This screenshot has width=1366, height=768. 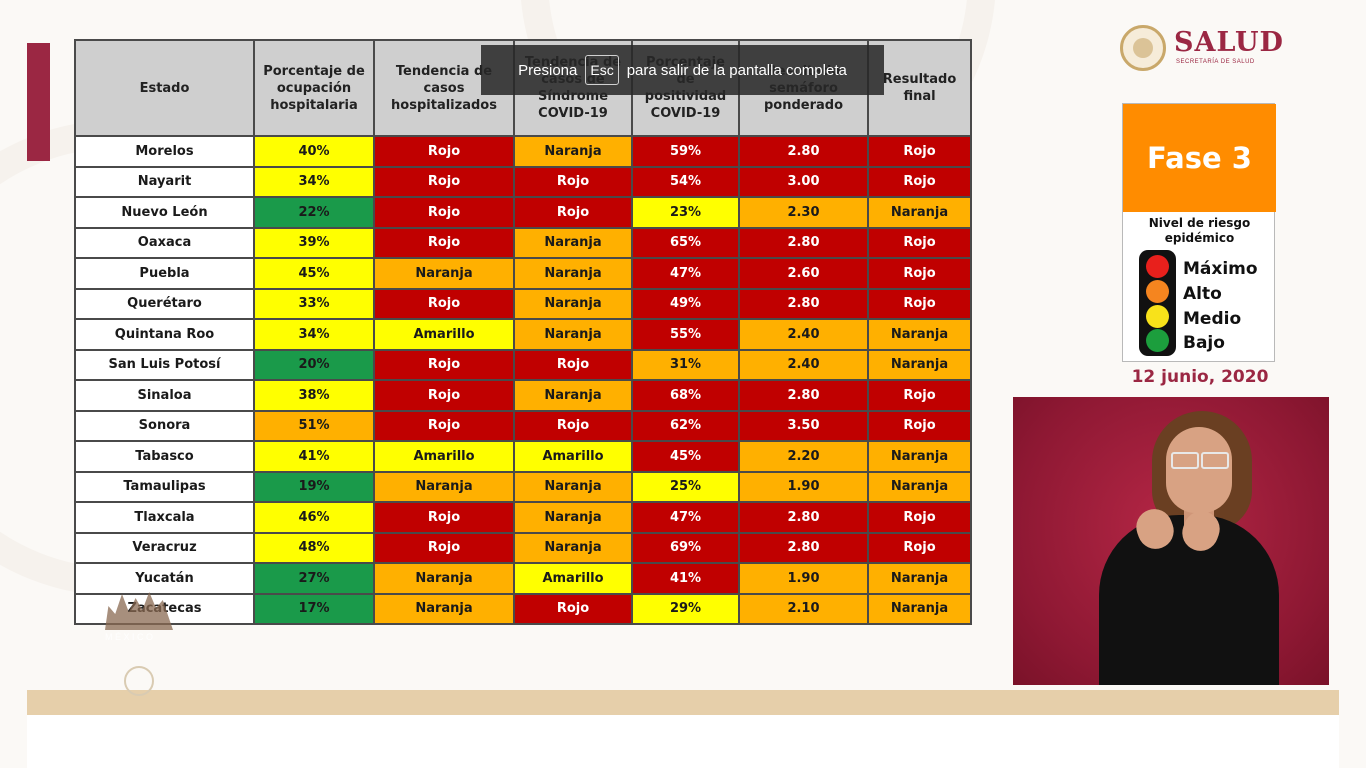 What do you see at coordinates (523, 273) in the screenshot?
I see `table-row: Puebla 45% Naranja Naranja 47% 2.60 Rojo` at bounding box center [523, 273].